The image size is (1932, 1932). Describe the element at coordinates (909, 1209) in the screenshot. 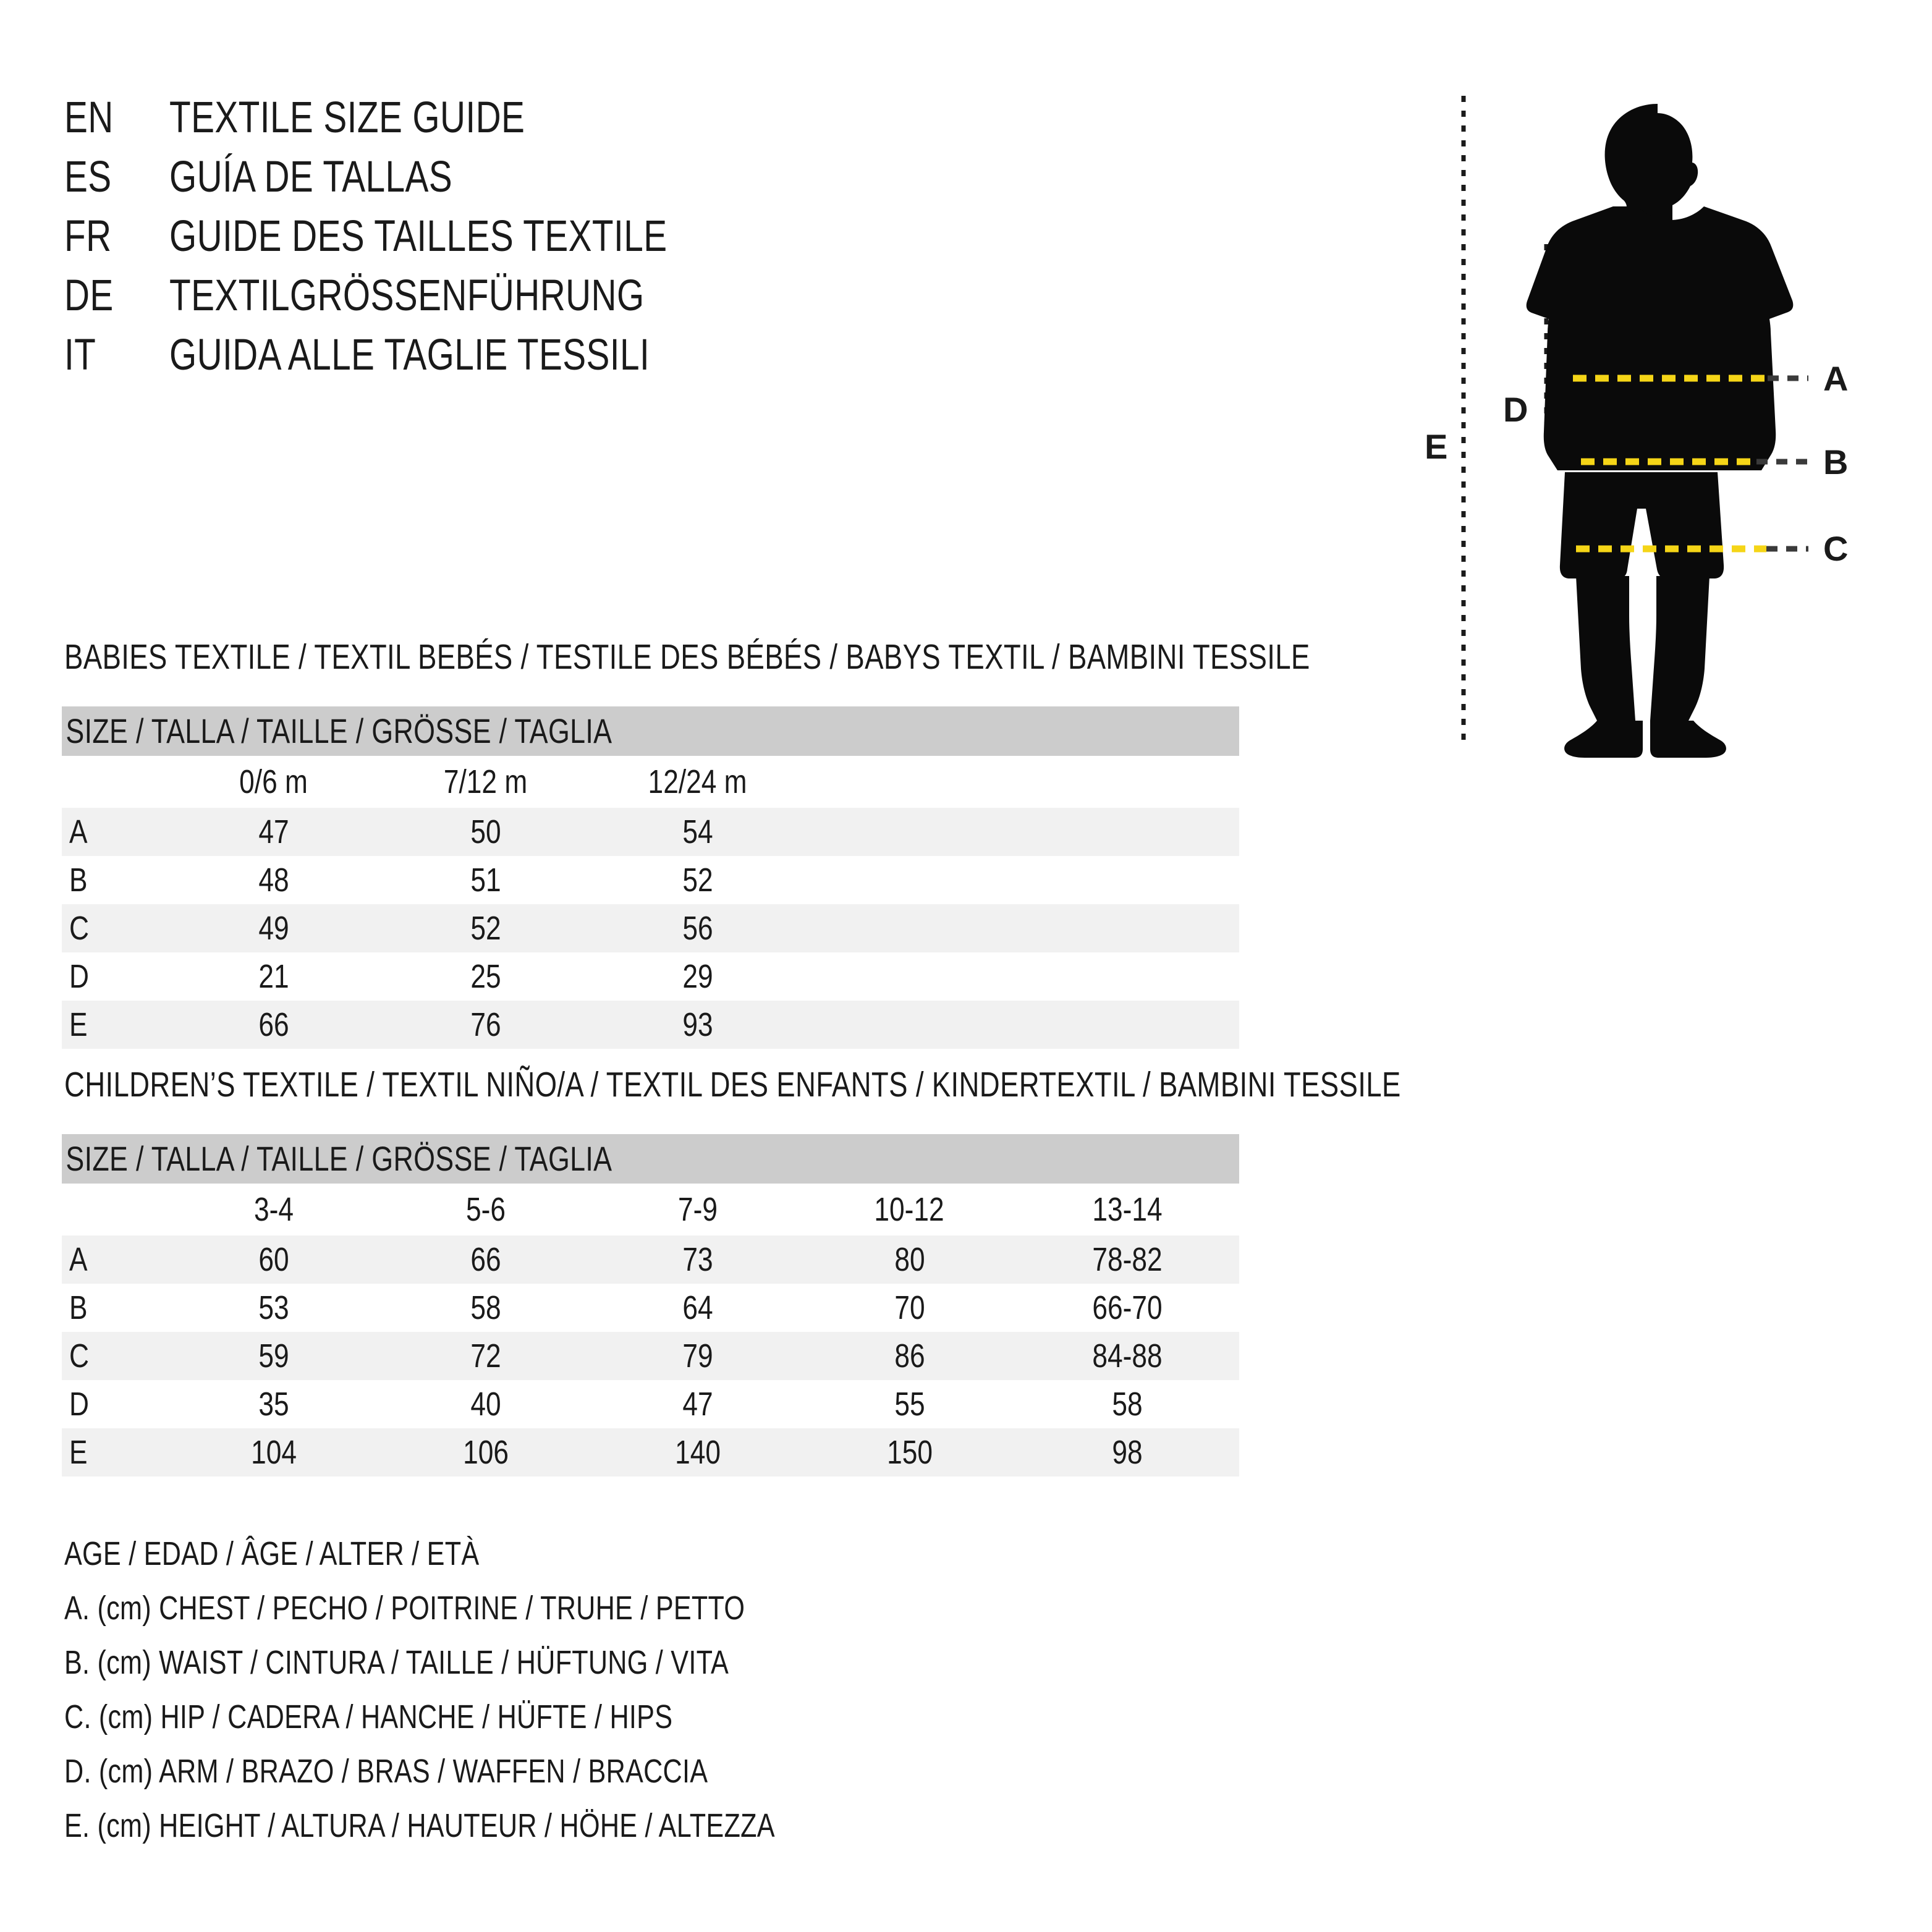

I see `children-column-header-3: 10-12` at that location.